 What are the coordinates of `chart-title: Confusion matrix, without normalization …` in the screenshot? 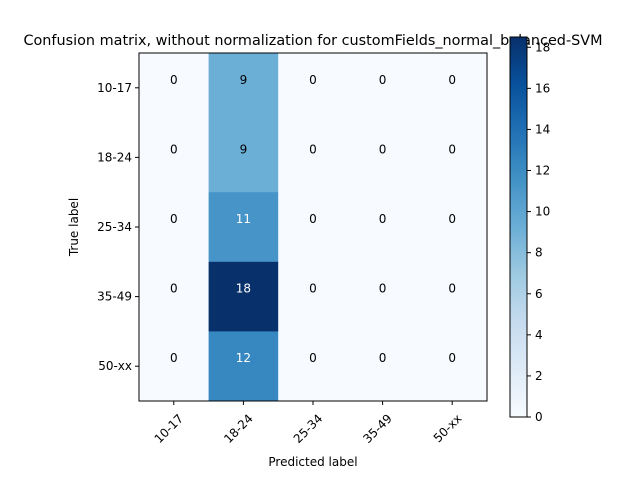 It's located at (312, 41).